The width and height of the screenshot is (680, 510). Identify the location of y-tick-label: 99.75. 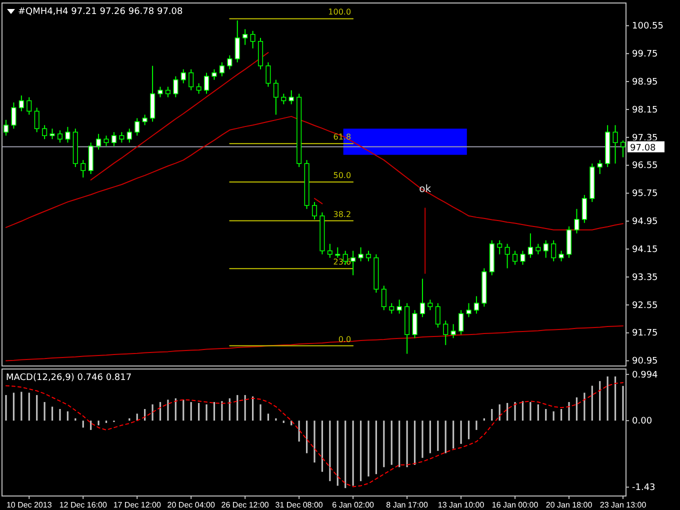
(645, 54).